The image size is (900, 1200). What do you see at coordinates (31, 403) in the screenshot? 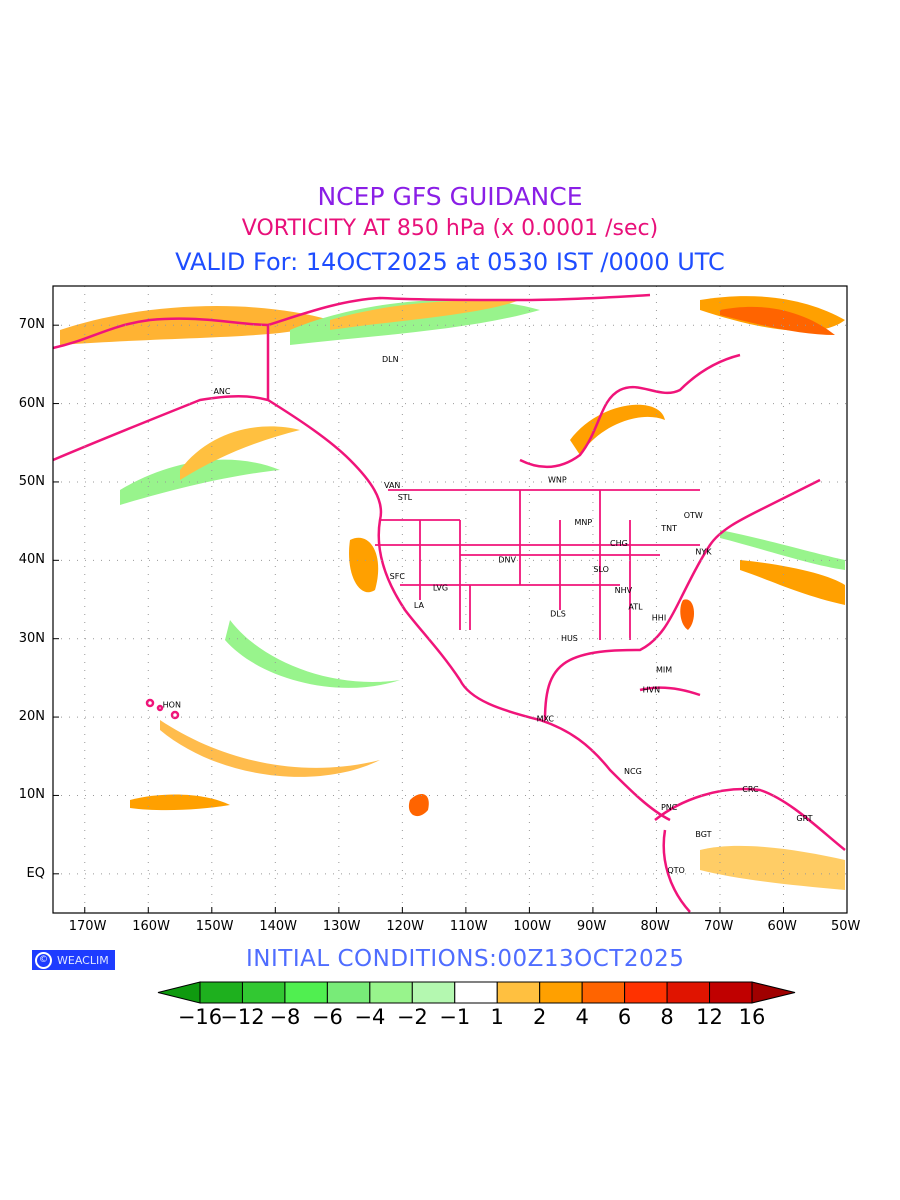
I see `lat-tick-label: 60N` at bounding box center [31, 403].